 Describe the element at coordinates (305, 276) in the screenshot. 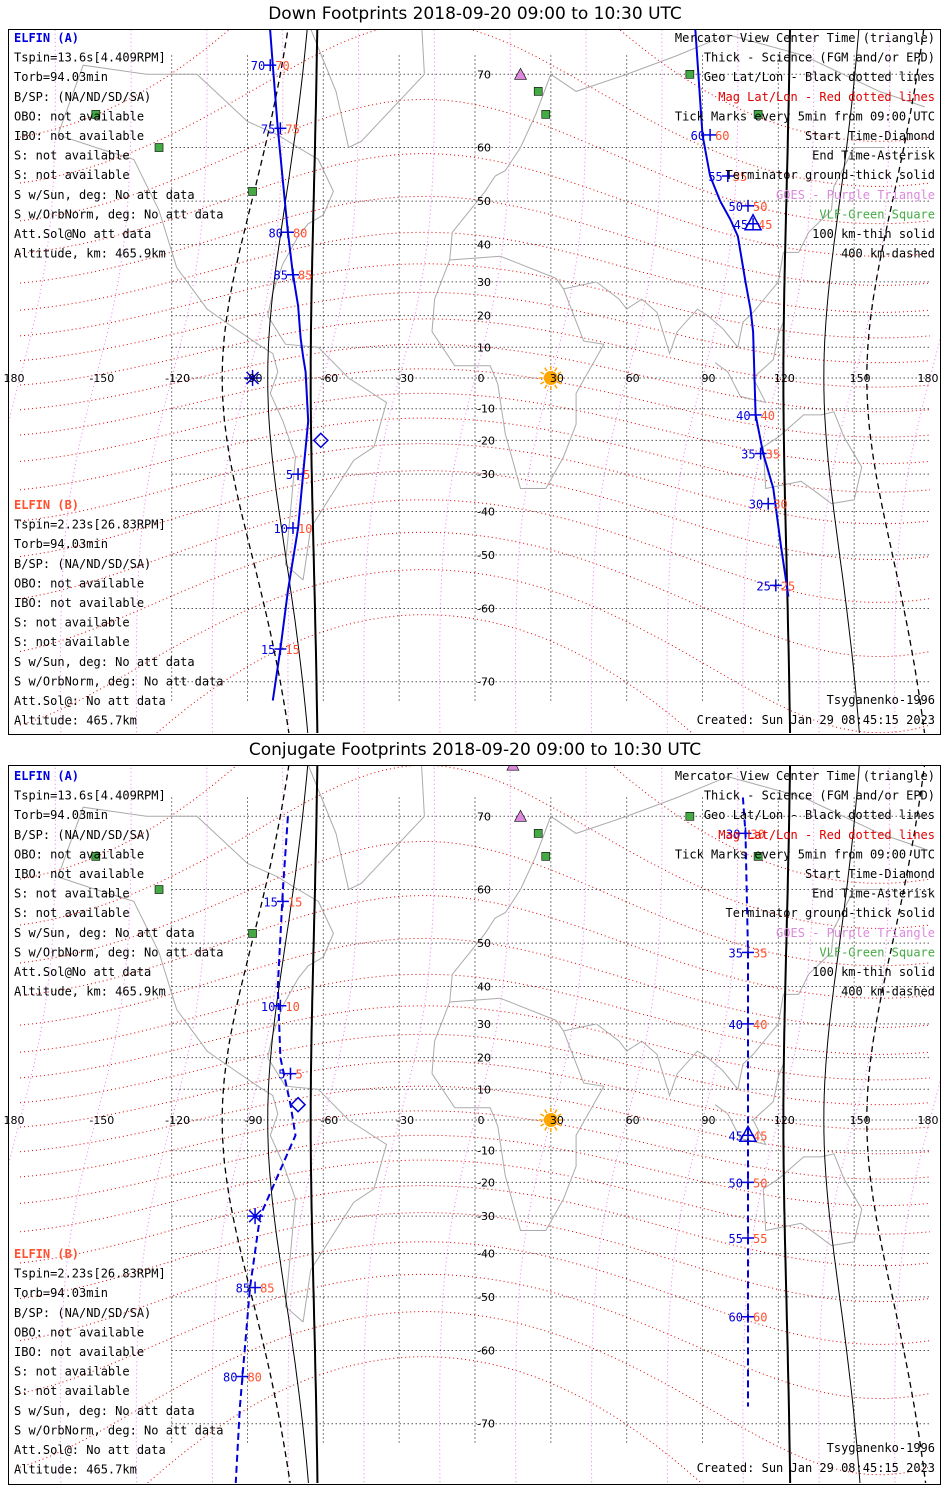

I see `tick-label-mag: 85` at that location.